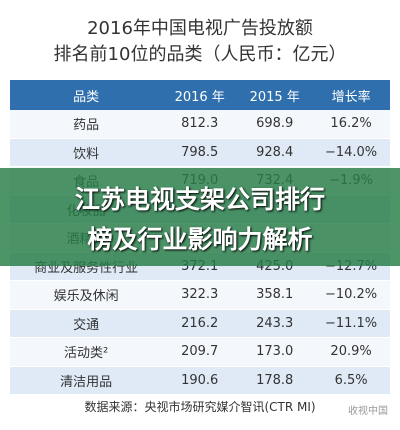  I want to click on header-cell: 品类, so click(86, 95).